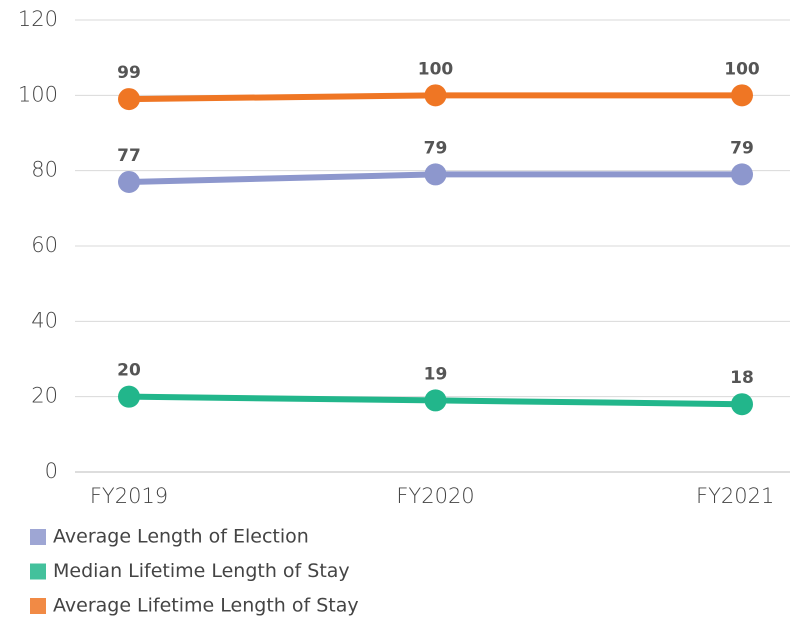 This screenshot has height=618, width=790. I want to click on data-label: 77, so click(129, 156).